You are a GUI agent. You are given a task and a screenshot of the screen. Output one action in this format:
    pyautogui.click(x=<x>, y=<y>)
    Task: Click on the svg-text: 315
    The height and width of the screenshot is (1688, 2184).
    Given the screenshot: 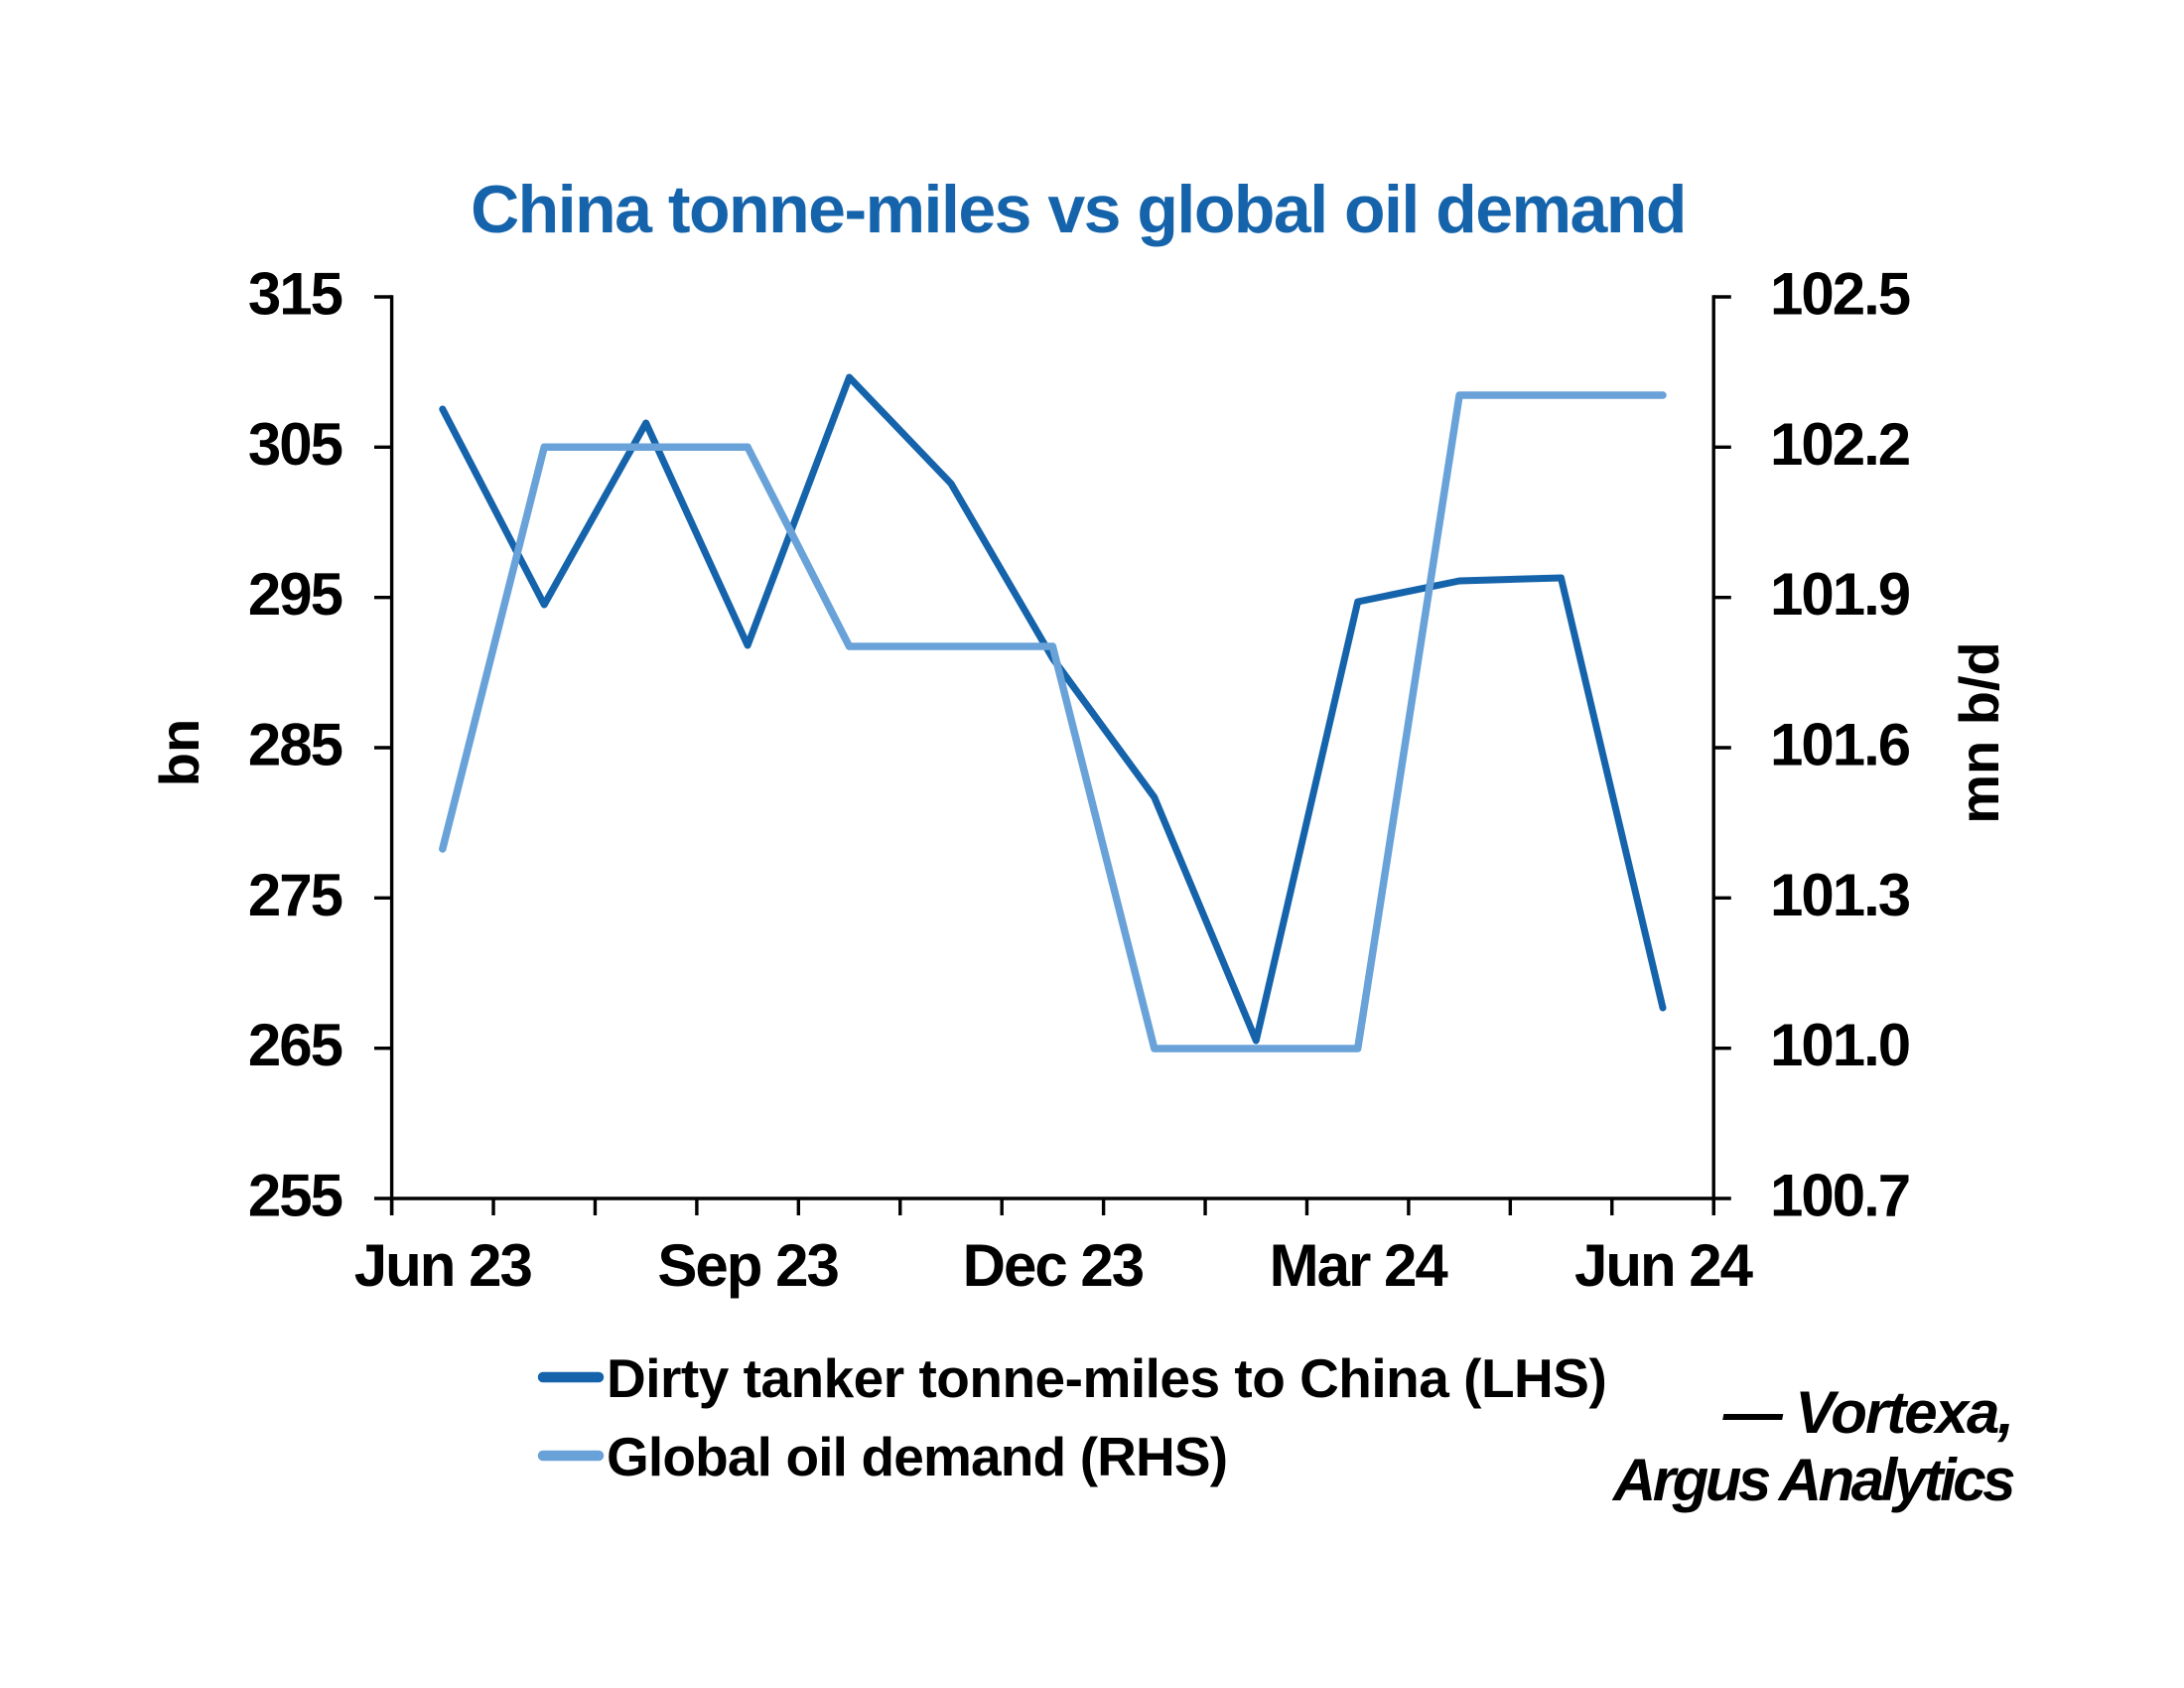 What is the action you would take?
    pyautogui.click(x=295, y=294)
    